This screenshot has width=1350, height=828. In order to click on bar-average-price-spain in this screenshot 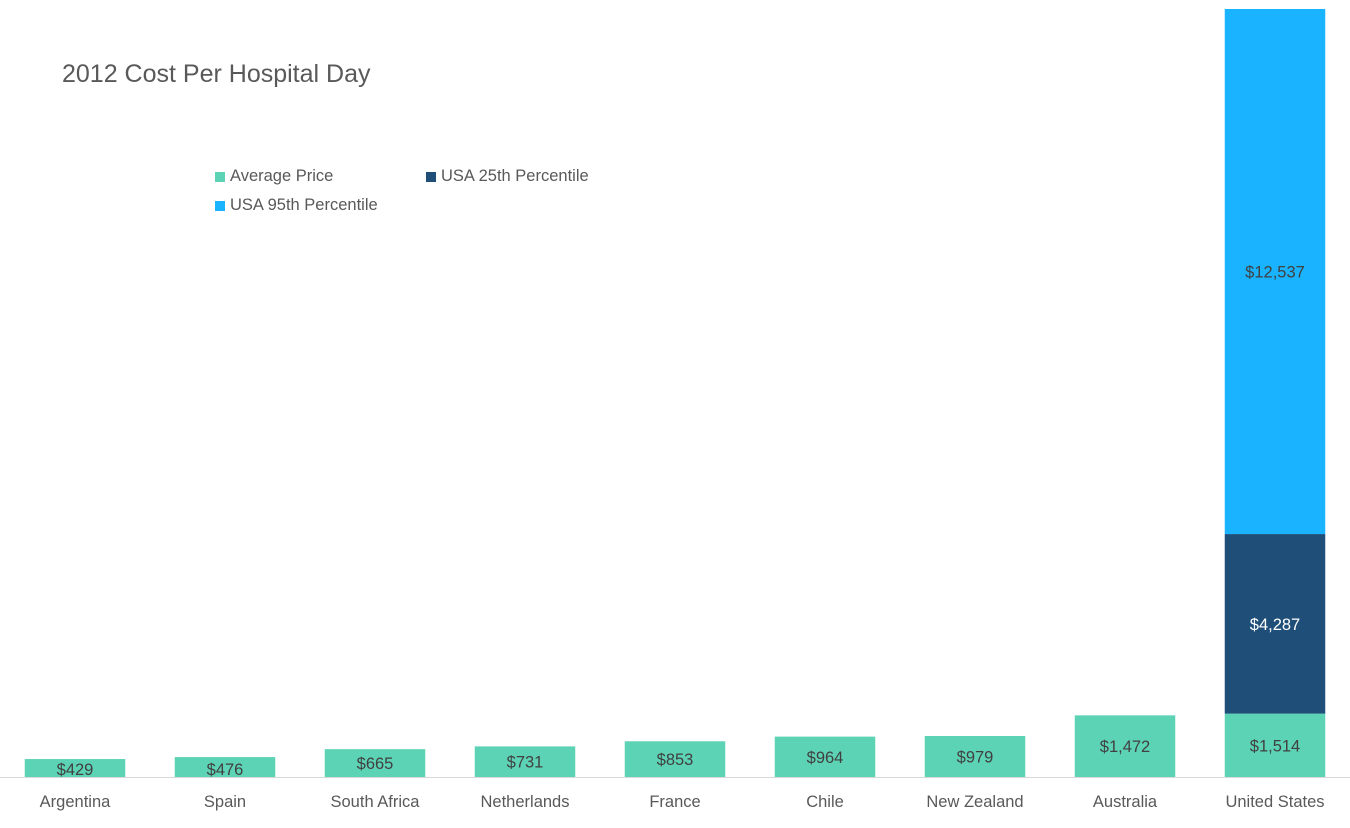, I will do `click(225, 767)`.